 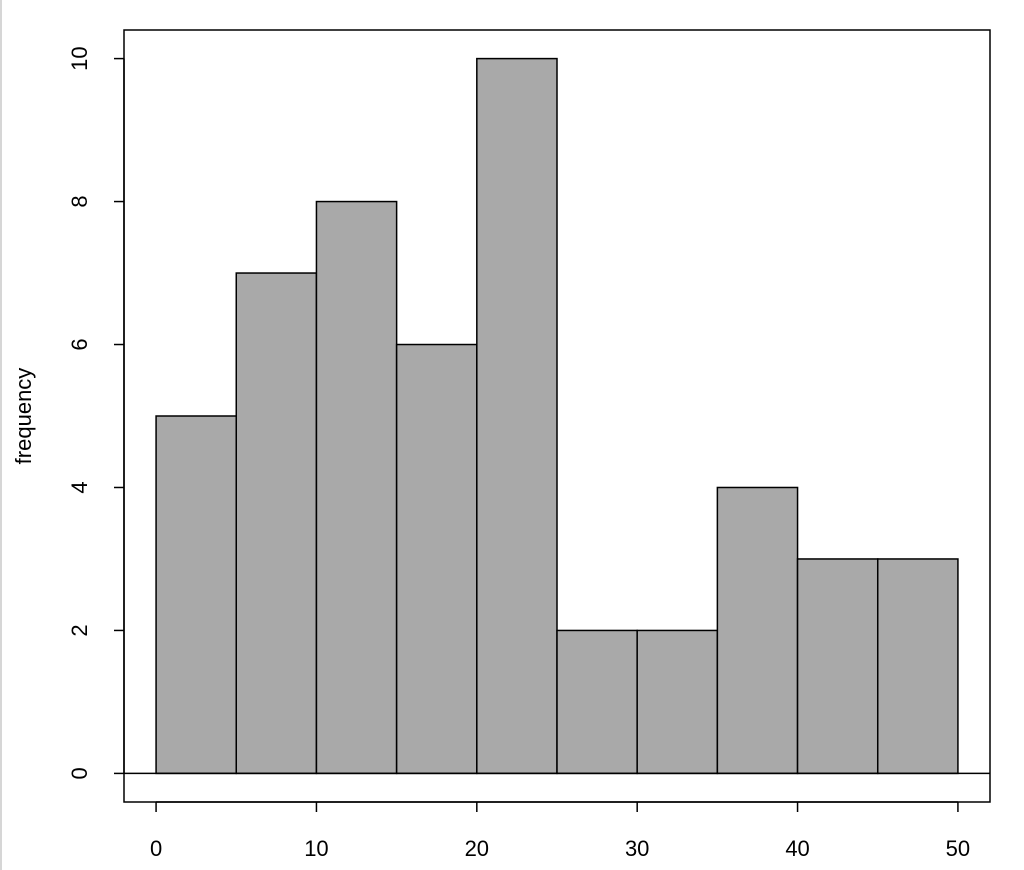 I want to click on y-tick-label: 8, so click(x=79, y=201).